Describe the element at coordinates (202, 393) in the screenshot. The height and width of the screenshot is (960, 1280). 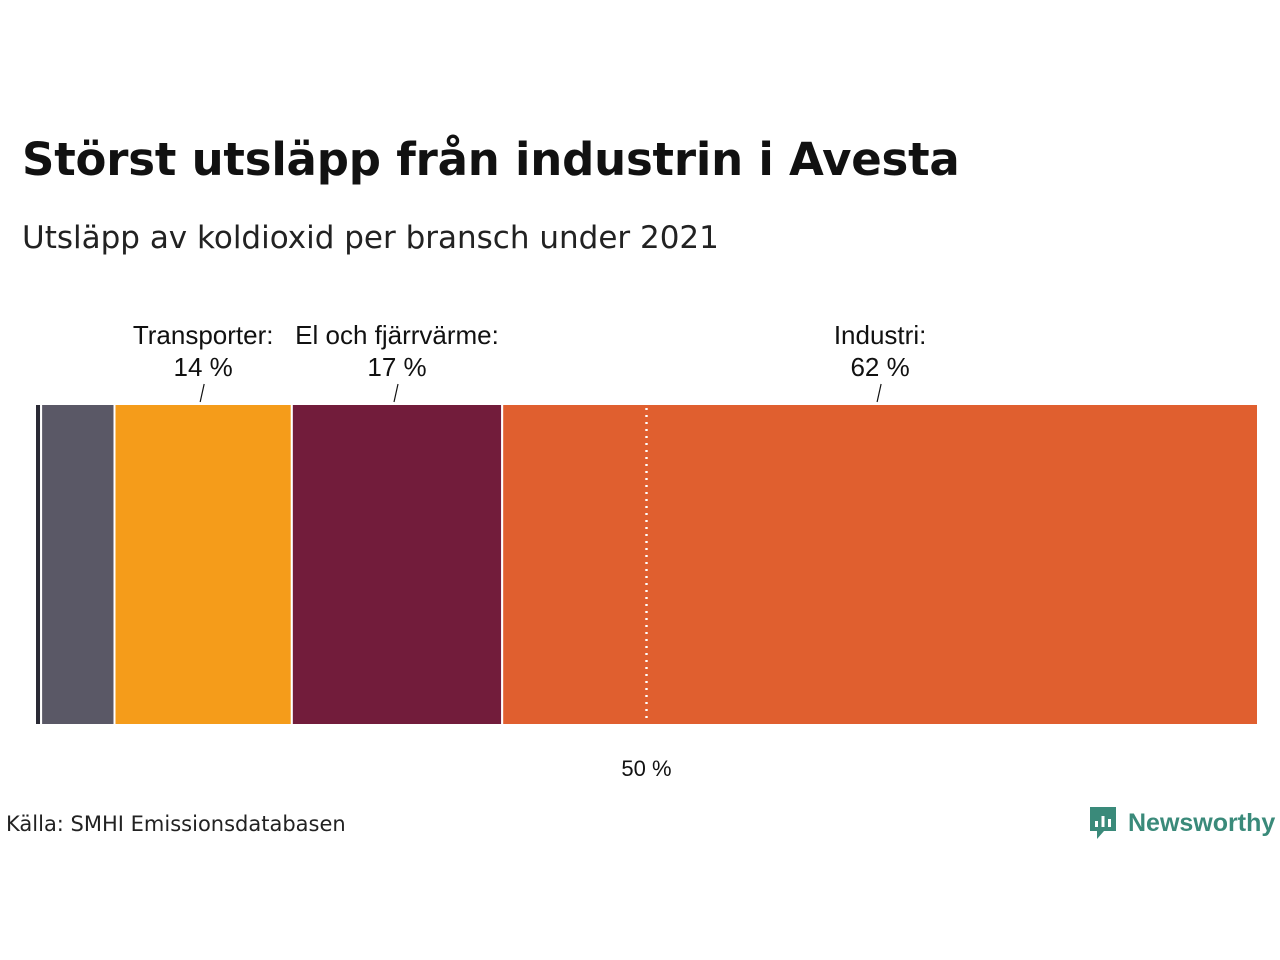
I see `segment-leader-transporter` at that location.